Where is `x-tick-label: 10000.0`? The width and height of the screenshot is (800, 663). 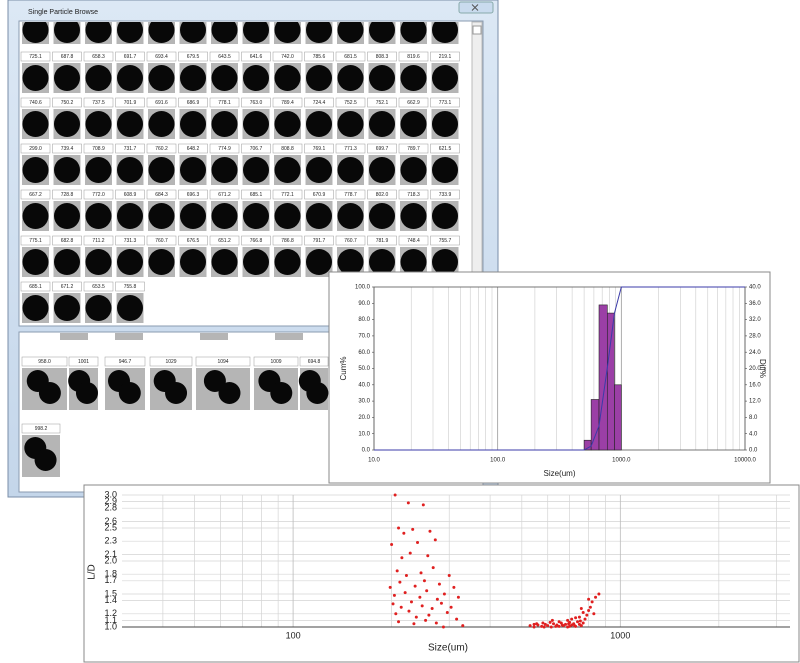
x-tick-label: 10000.0 is located at coordinates (745, 461).